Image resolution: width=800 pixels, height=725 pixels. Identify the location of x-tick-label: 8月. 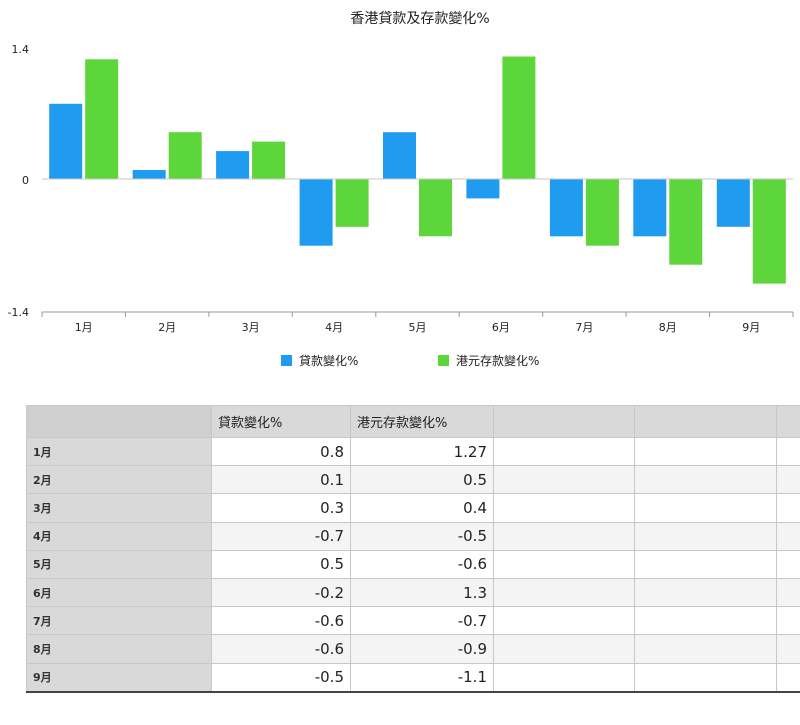
(668, 327).